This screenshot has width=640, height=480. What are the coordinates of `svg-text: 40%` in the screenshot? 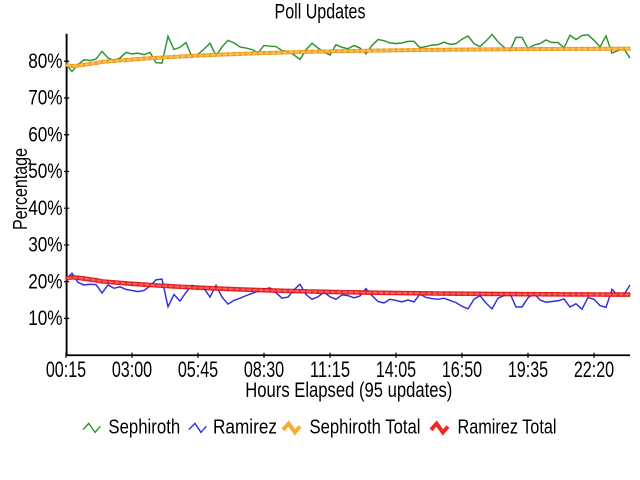 It's located at (45, 208).